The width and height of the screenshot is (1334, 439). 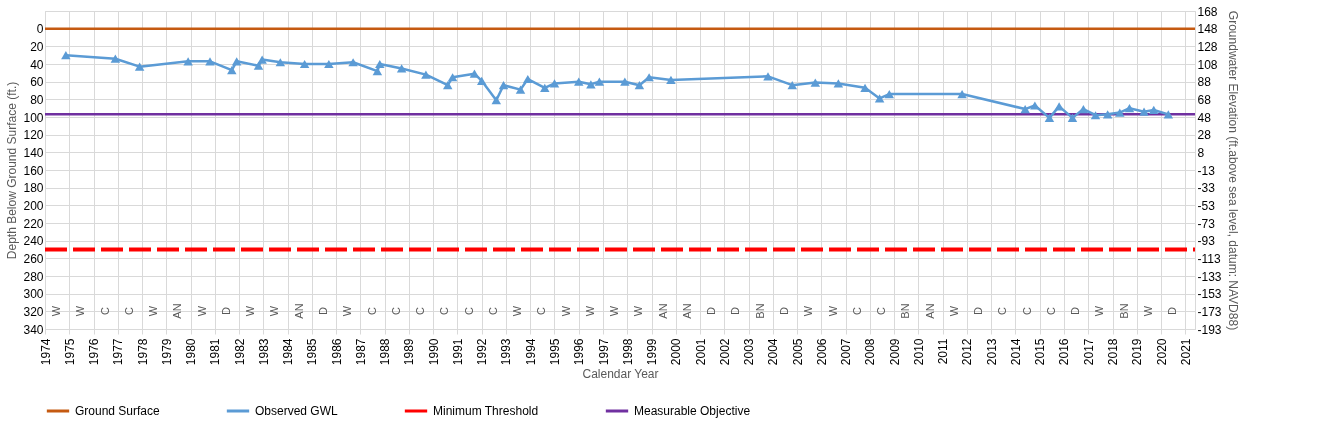 What do you see at coordinates (1207, 29) in the screenshot?
I see `y2-tick-label: 148` at bounding box center [1207, 29].